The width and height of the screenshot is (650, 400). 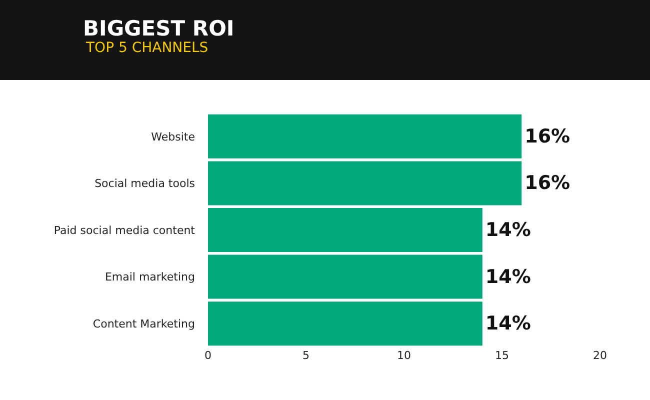 What do you see at coordinates (404, 355) in the screenshot?
I see `x-tick-label: 10` at bounding box center [404, 355].